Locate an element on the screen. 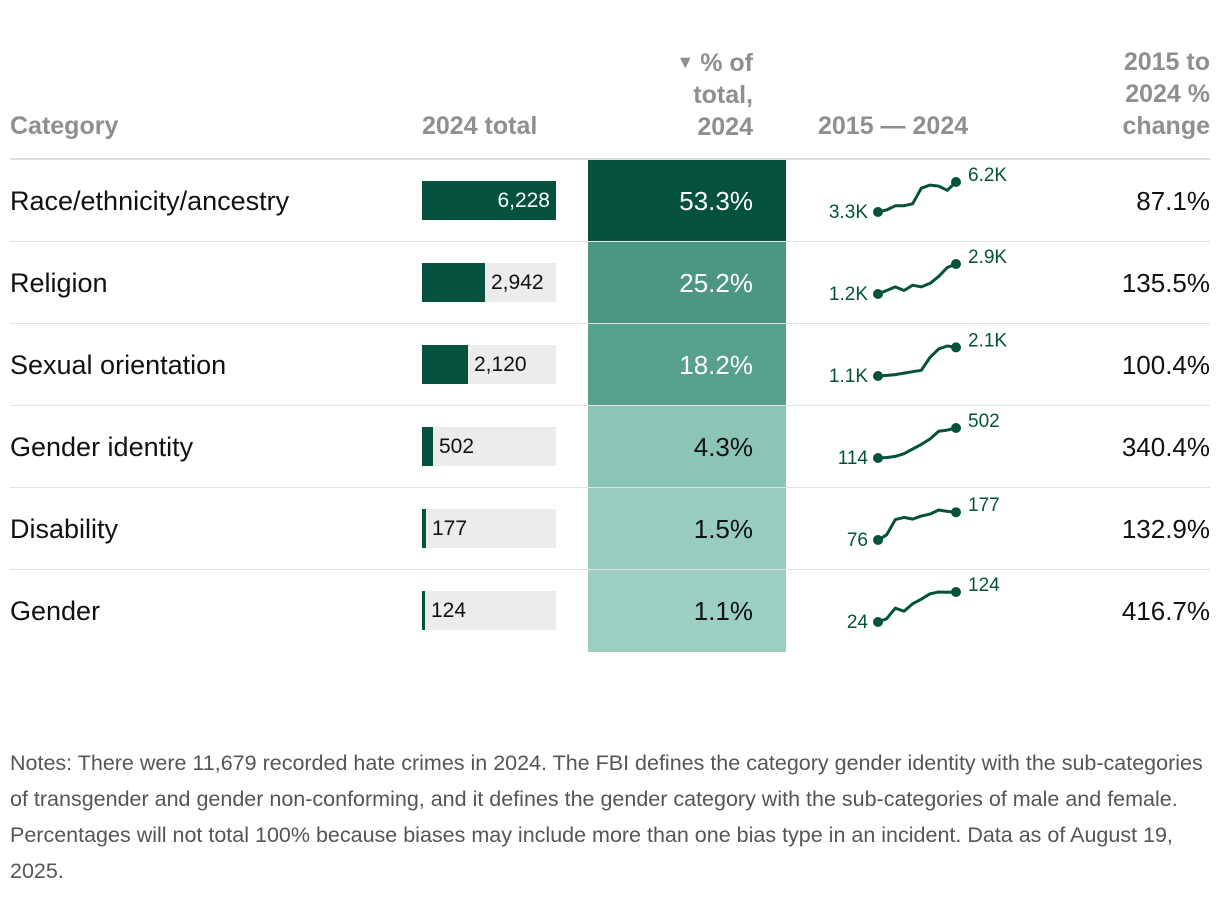 The height and width of the screenshot is (900, 1220). sparkline: 3.3K 6.2K is located at coordinates (918, 194).